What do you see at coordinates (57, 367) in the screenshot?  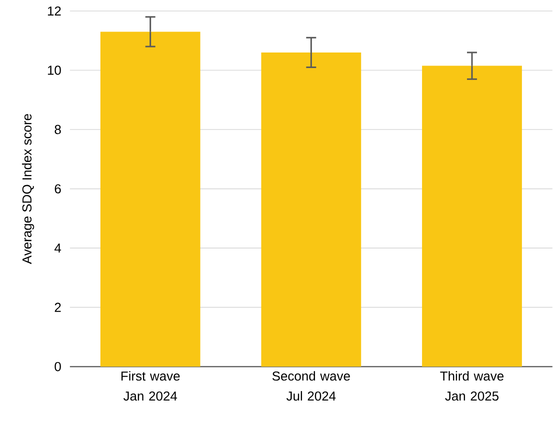 I see `y-tick-label: 0` at bounding box center [57, 367].